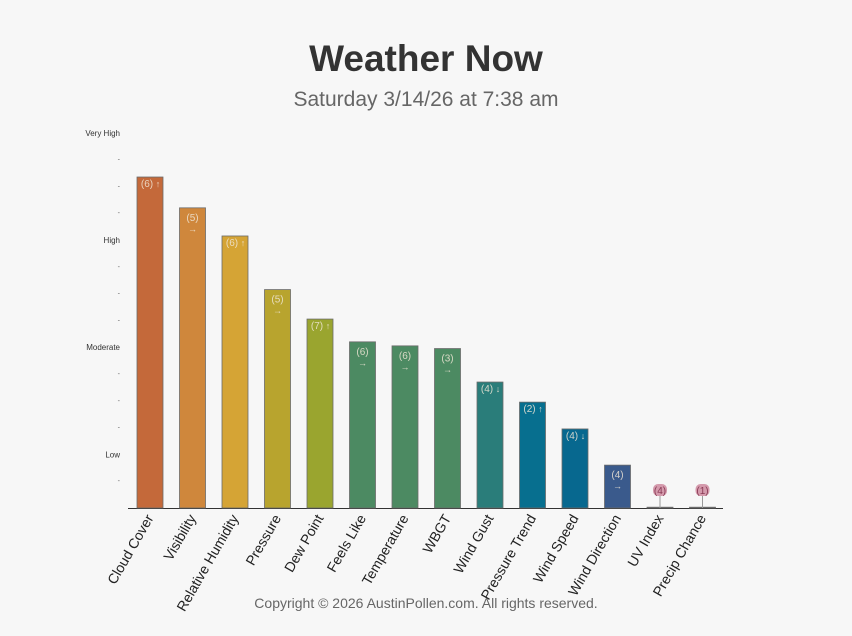 This screenshot has width=852, height=636. I want to click on x-tick-label: WBGT, so click(436, 533).